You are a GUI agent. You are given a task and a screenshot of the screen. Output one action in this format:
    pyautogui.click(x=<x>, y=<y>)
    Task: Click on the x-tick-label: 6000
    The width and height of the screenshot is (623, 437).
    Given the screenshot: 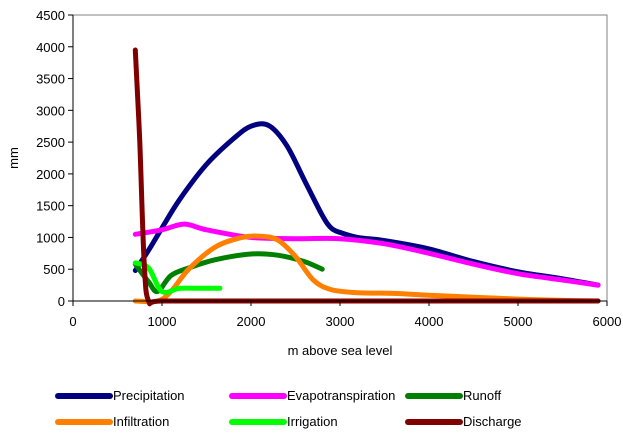 What is the action you would take?
    pyautogui.click(x=607, y=321)
    